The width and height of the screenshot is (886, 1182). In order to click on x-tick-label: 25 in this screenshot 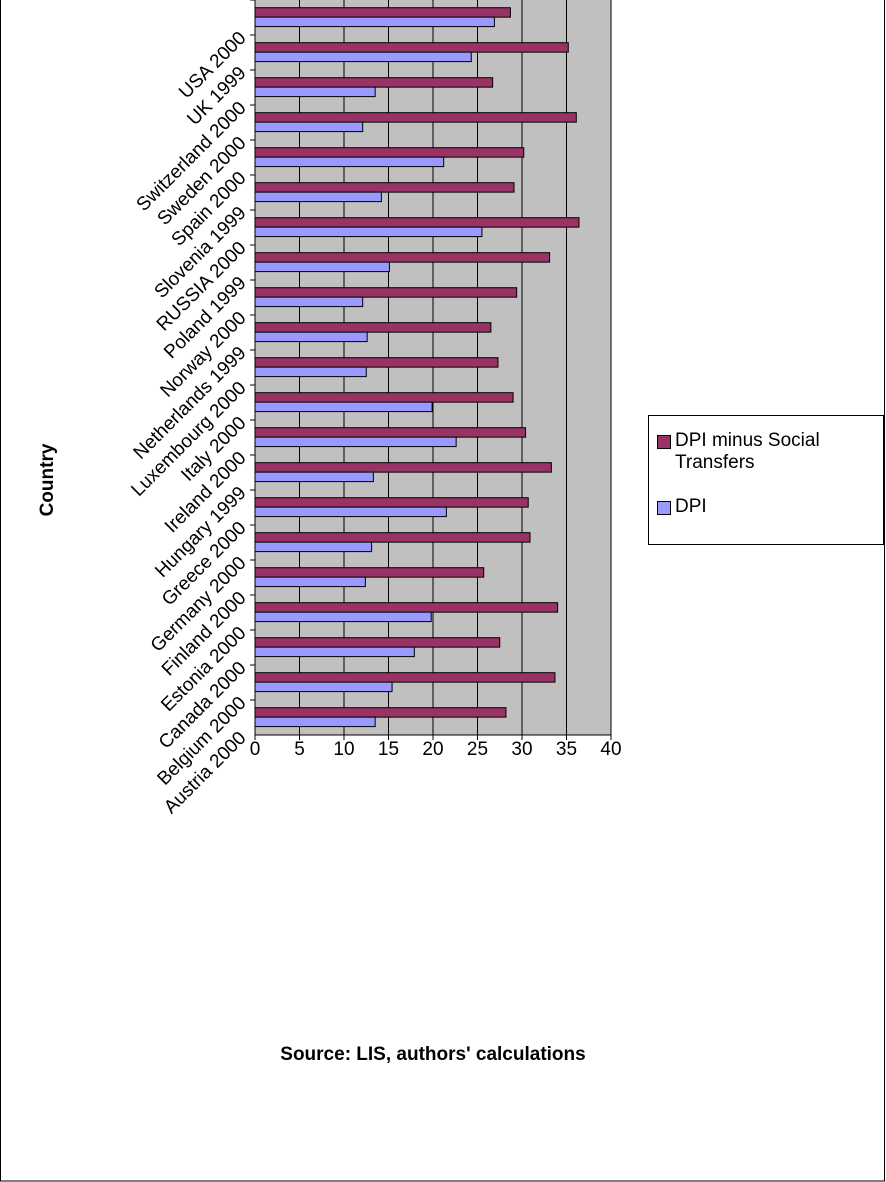, I will do `click(477, 749)`.